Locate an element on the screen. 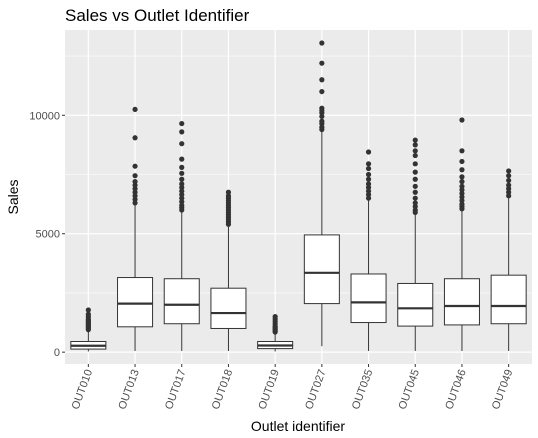 The image size is (538, 438). x-tick-label-OUT013: OUT013 is located at coordinates (128, 389).